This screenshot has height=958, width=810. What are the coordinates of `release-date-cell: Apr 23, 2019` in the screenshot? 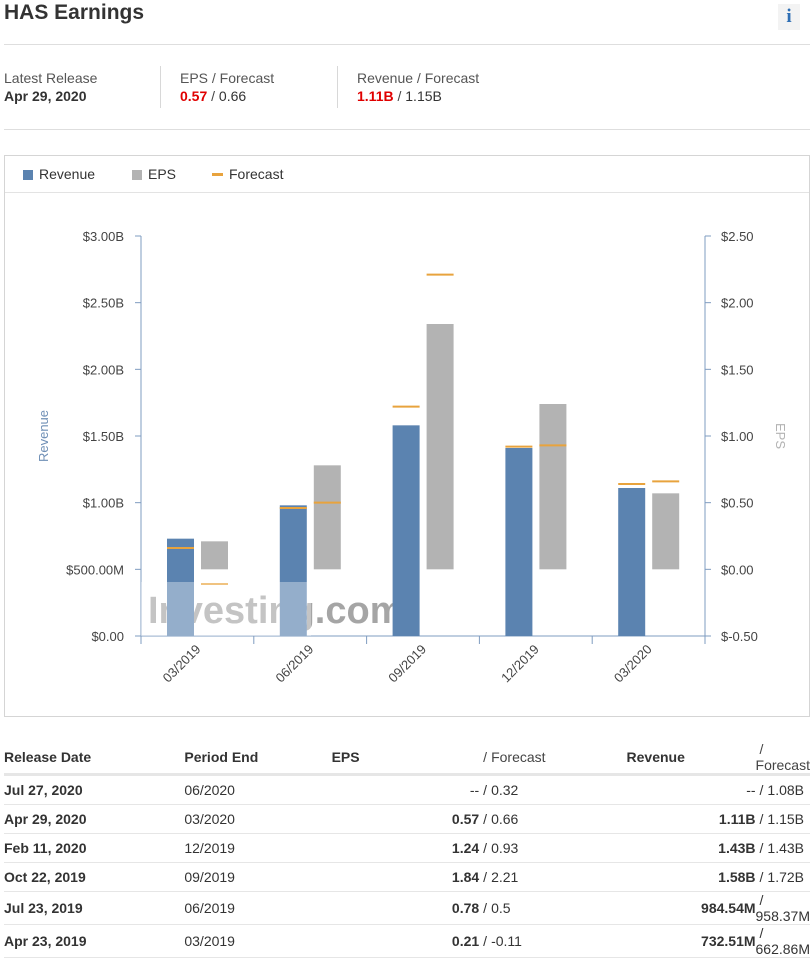 It's located at (94, 941).